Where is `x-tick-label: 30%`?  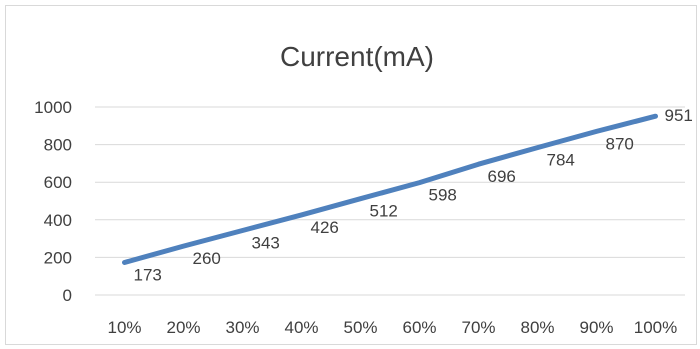
x-tick-label: 30% is located at coordinates (242, 327).